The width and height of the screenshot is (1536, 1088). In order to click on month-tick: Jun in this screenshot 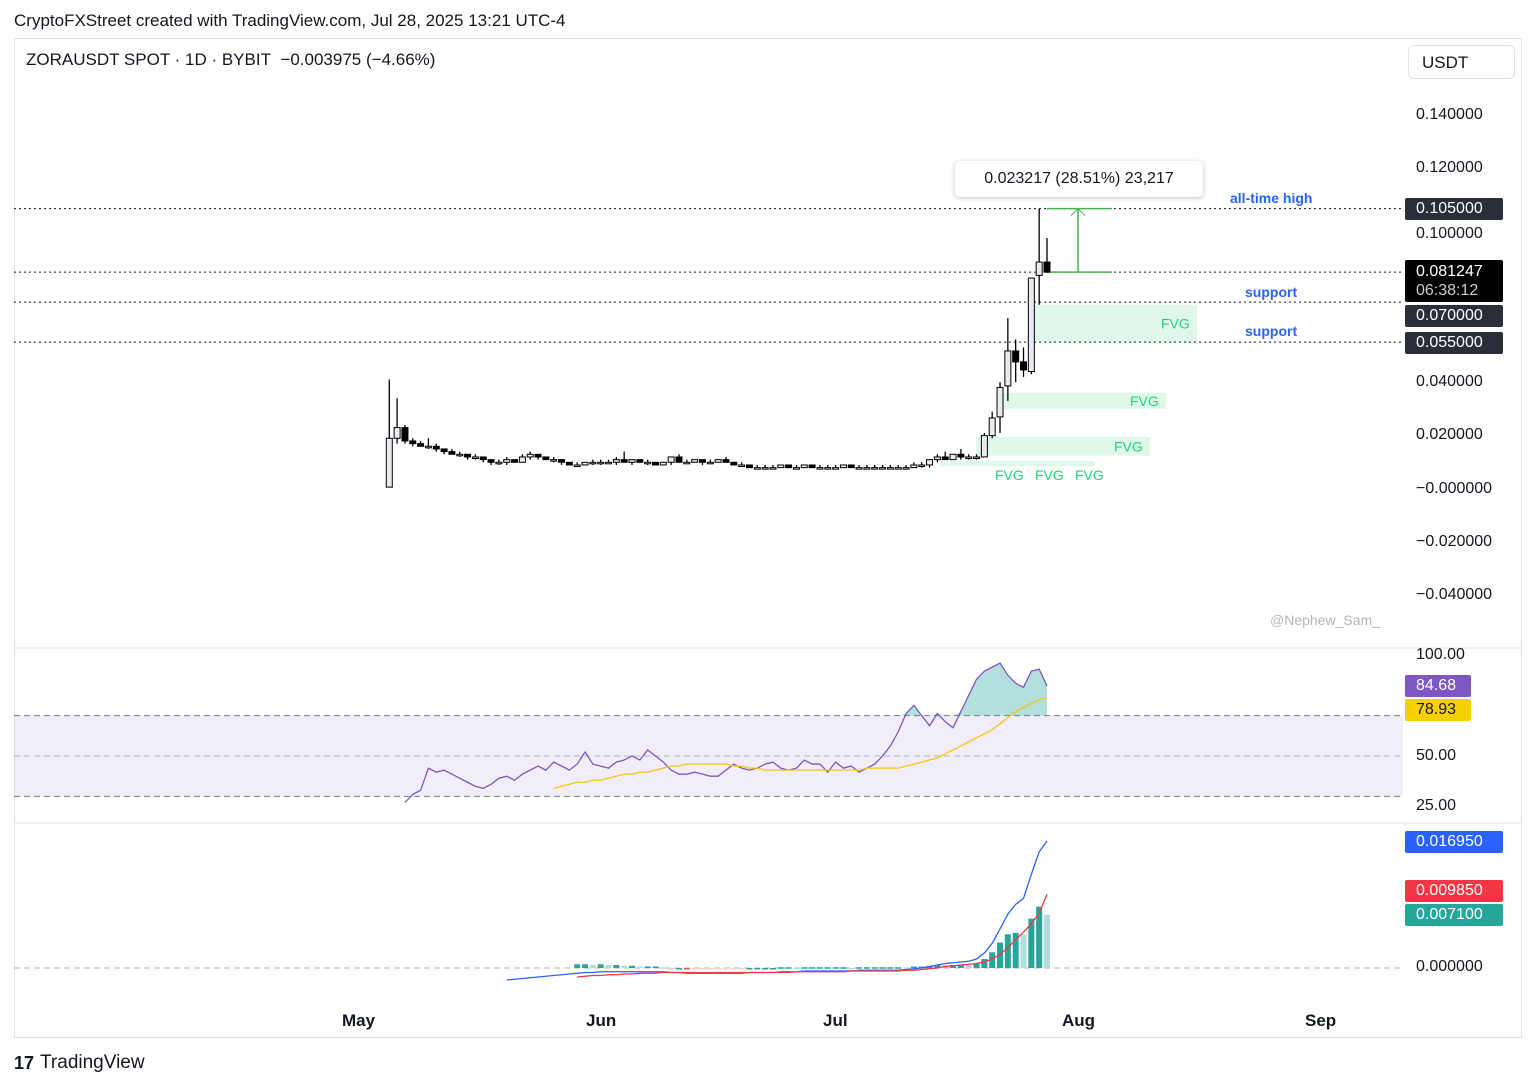, I will do `click(601, 1020)`.